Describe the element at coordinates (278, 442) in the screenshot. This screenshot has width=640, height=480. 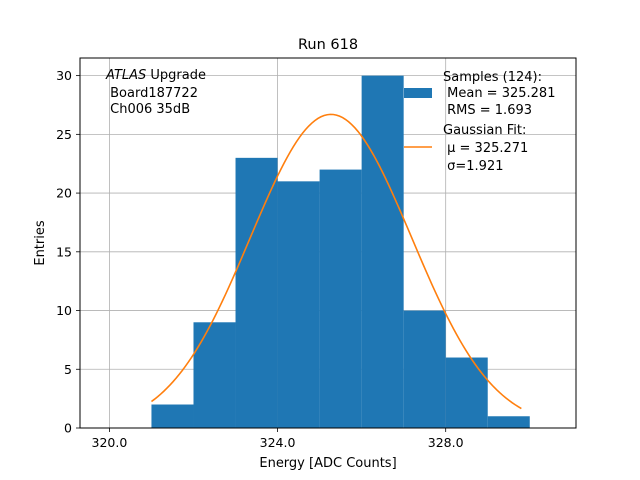
I see `x-tick-label-1: 324.0` at that location.